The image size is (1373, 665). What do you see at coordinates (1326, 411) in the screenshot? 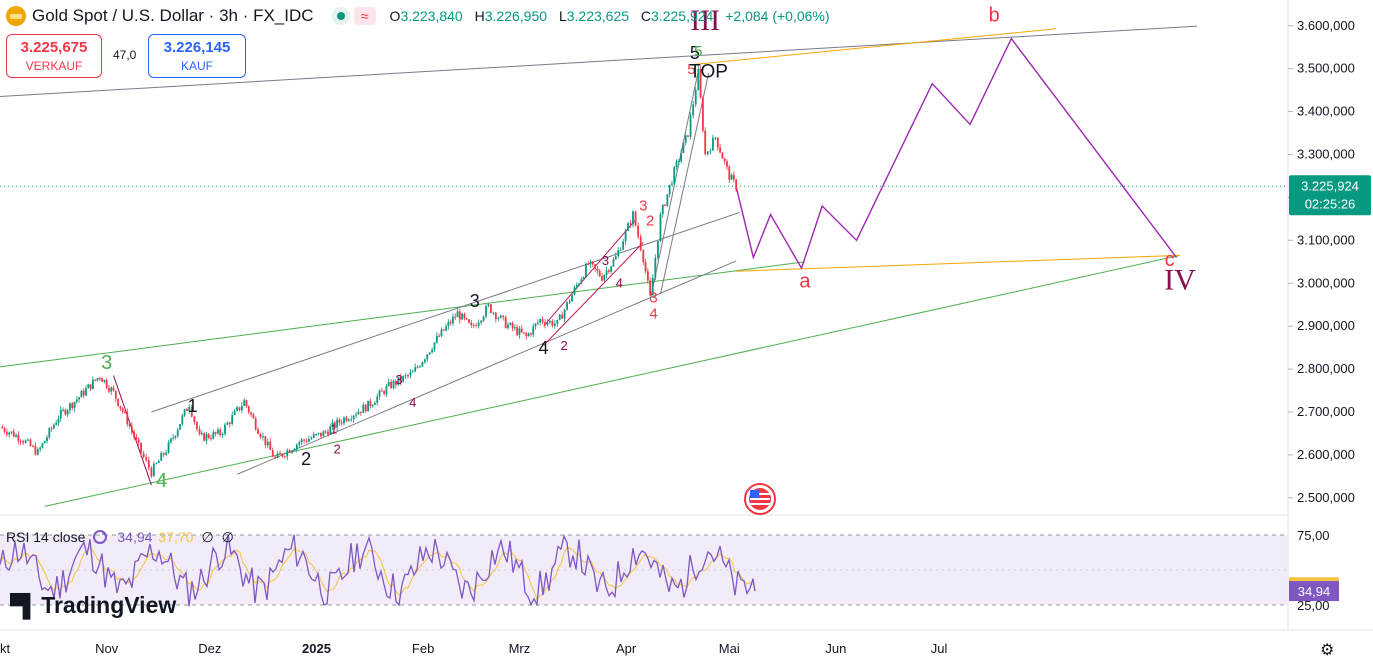
I see `price-tick-label: 2.700,000` at bounding box center [1326, 411].